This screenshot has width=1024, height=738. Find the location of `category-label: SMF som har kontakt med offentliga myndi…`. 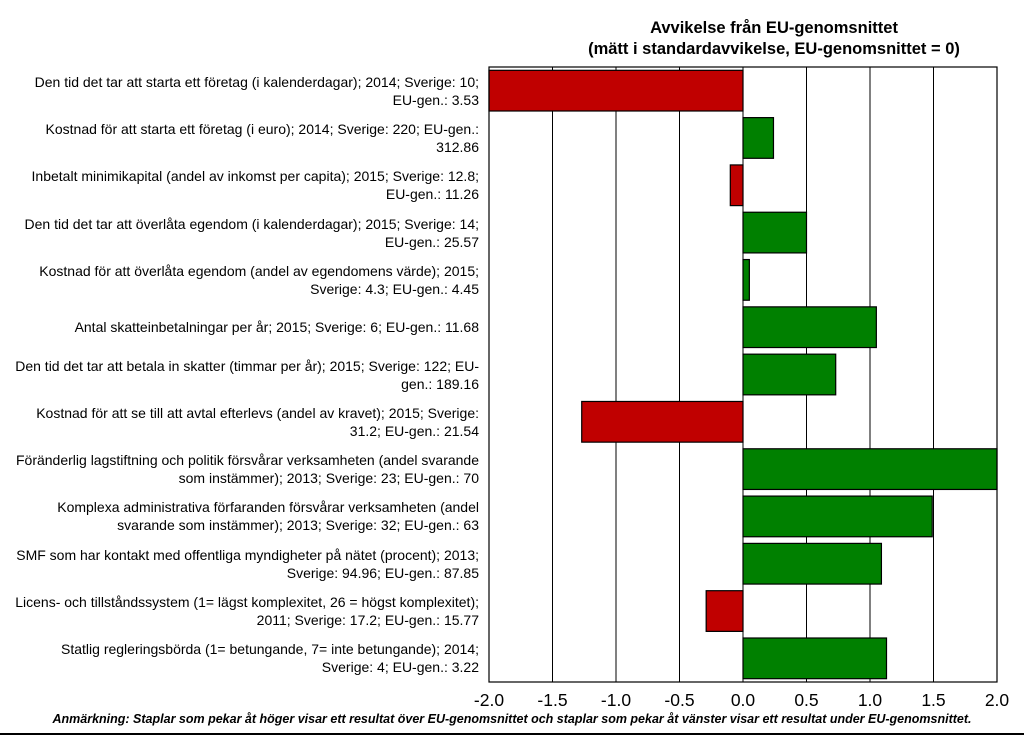

category-label: SMF som har kontakt med offentliga myndi… is located at coordinates (239, 564).